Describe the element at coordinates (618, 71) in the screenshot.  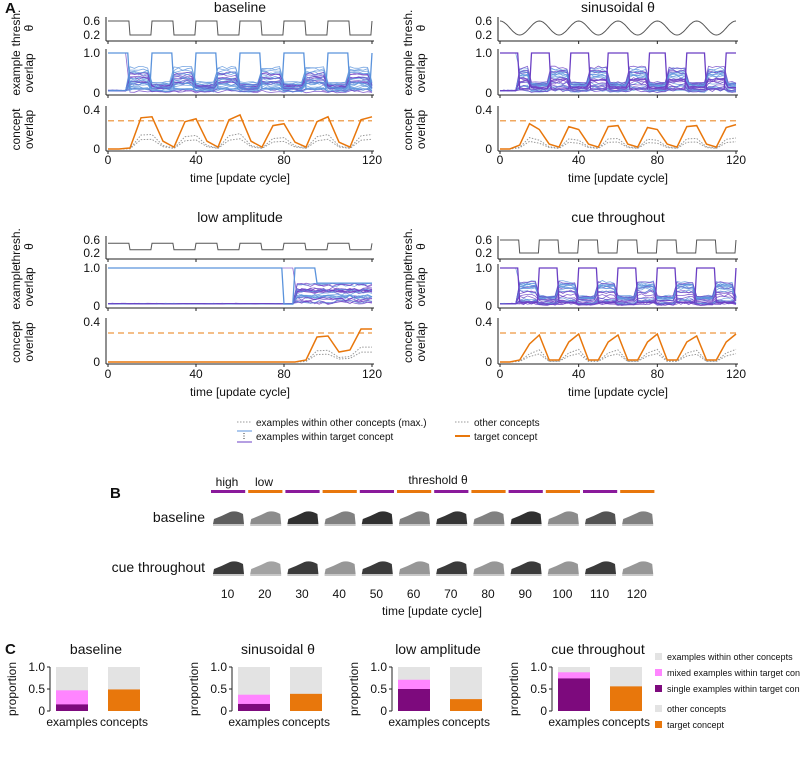
I see `target-example-trace` at that location.